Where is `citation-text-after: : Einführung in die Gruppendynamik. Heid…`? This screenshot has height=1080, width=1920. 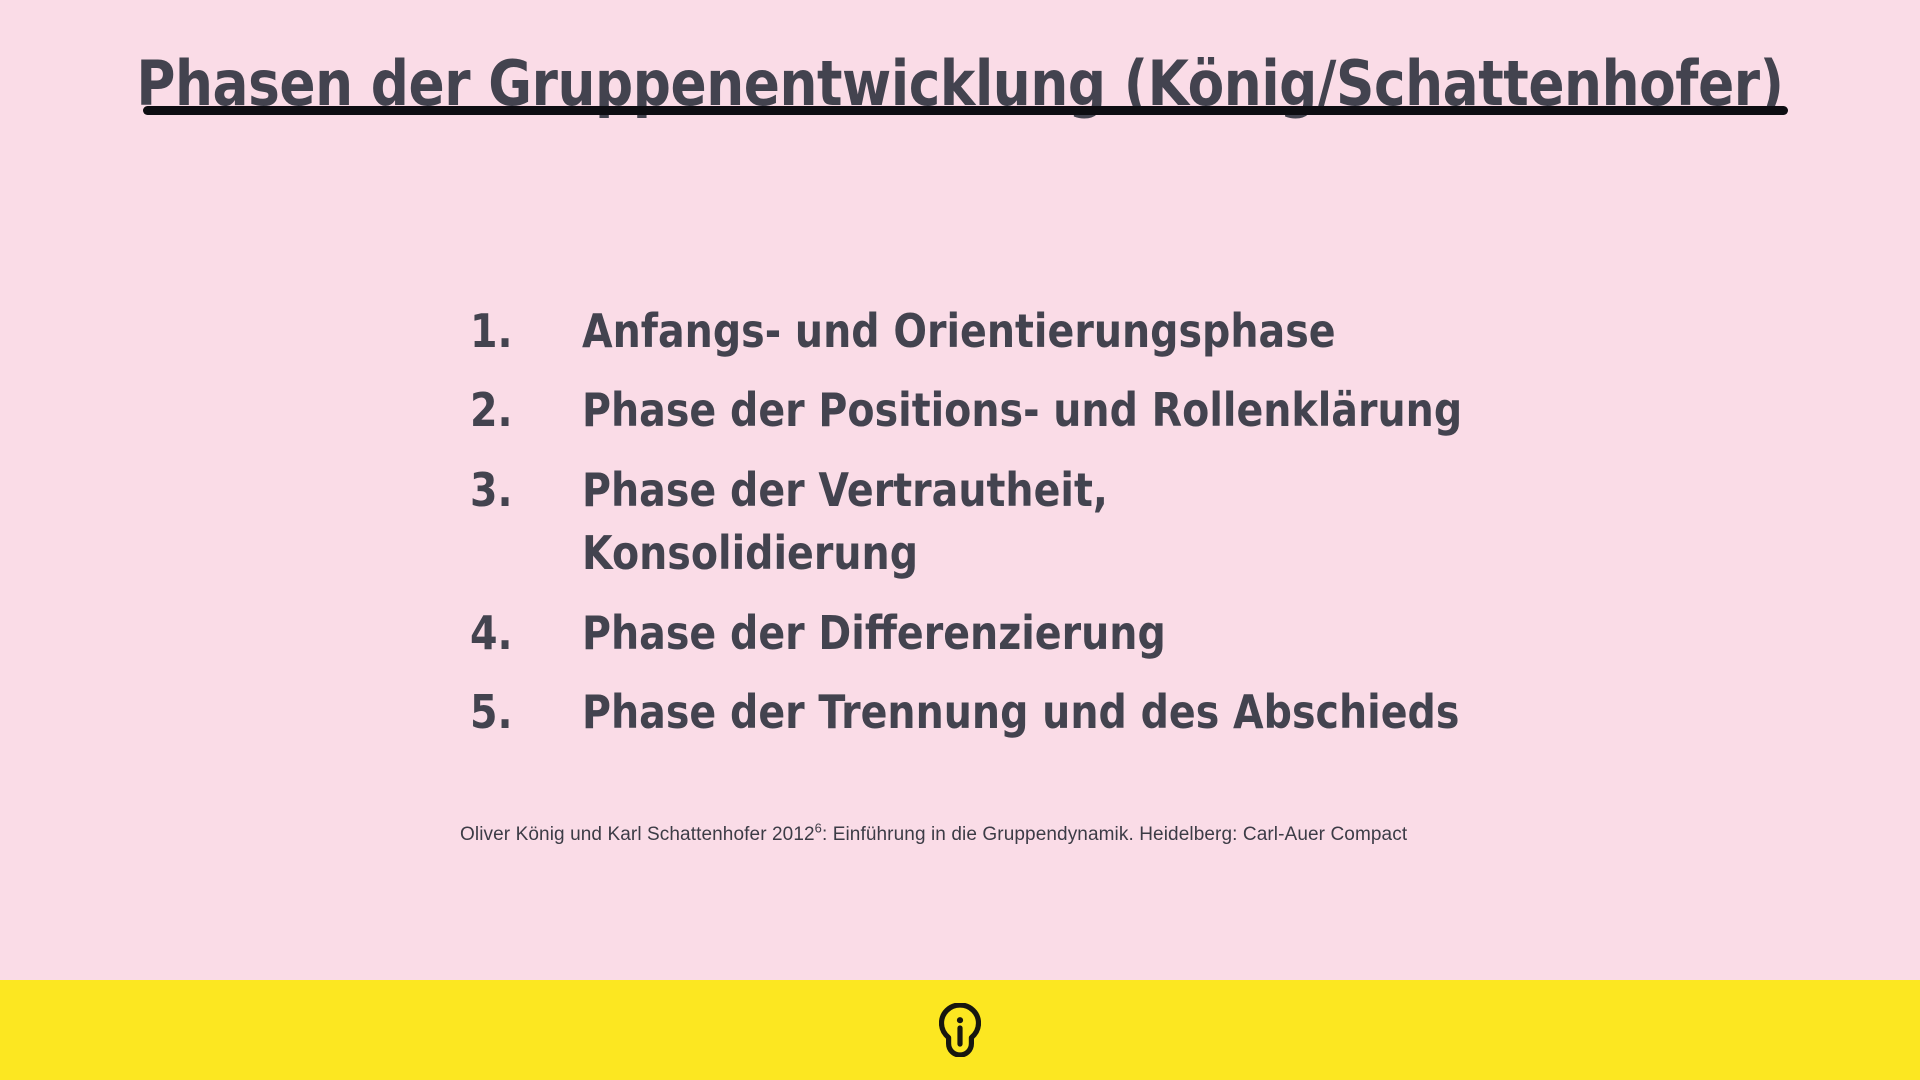 citation-text-after: : Einführung in die Gruppendynamik. Heid… is located at coordinates (1114, 834).